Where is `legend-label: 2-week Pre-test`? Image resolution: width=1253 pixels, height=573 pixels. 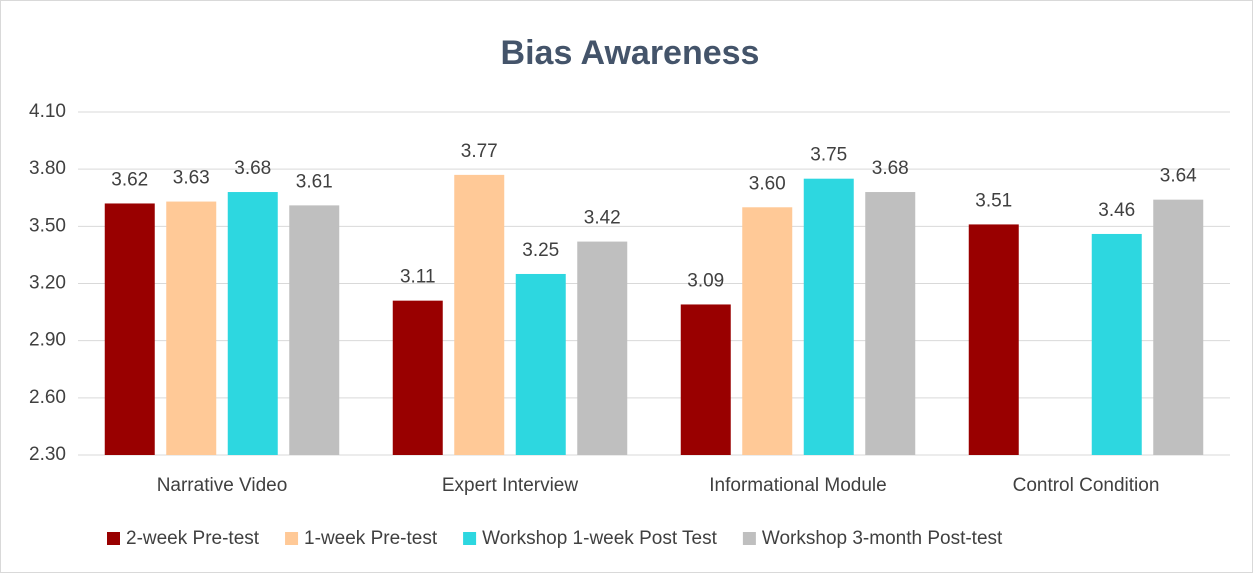 legend-label: 2-week Pre-test is located at coordinates (193, 538).